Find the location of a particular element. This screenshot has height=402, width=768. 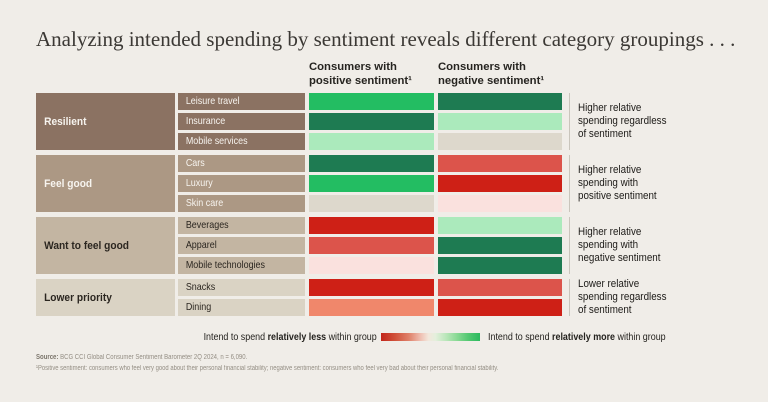

column-header-negative-sentiment: Consumers with negative sentiment¹ is located at coordinates (491, 74).